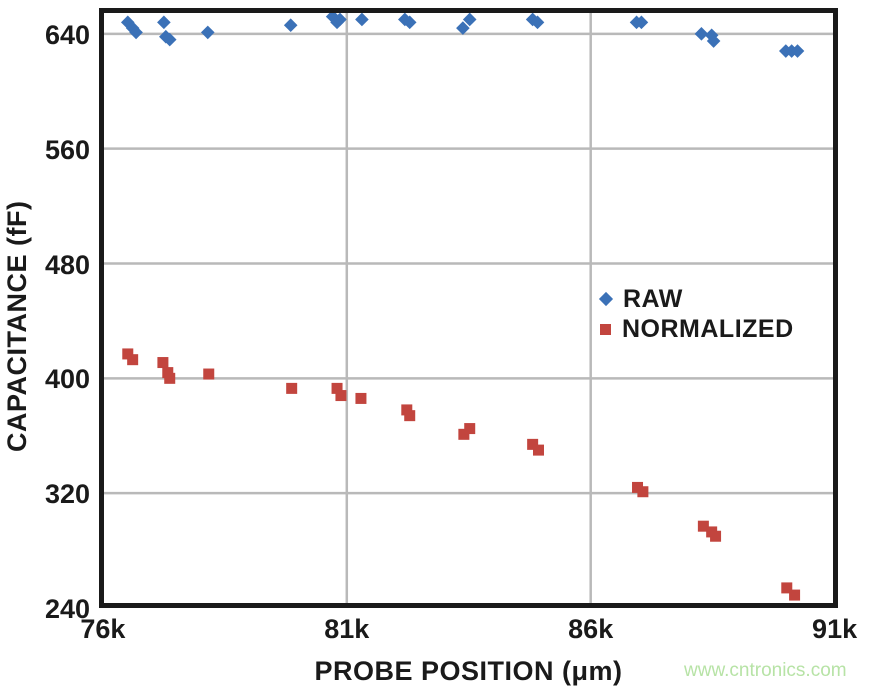 Image resolution: width=870 pixels, height=694 pixels. Describe the element at coordinates (67, 264) in the screenshot. I see `y-tick-label: 480` at that location.